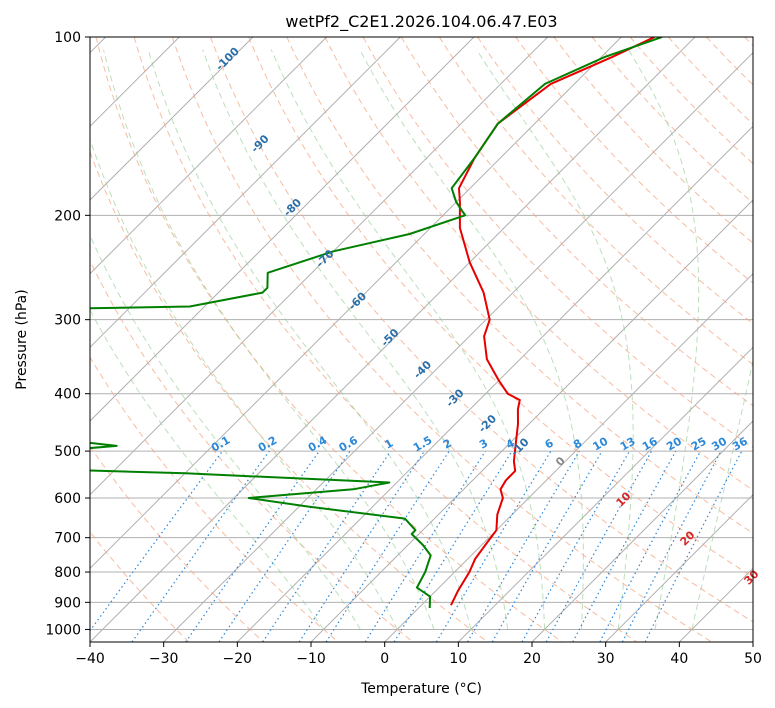 This screenshot has width=775, height=708. Describe the element at coordinates (384, 659) in the screenshot. I see `x-tick-label: 0` at that location.